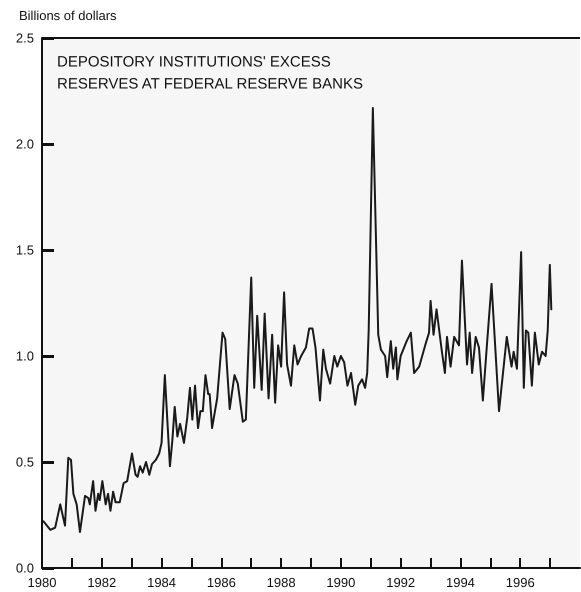 This screenshot has height=592, width=581. I want to click on x-tick-label: 1992, so click(401, 582).